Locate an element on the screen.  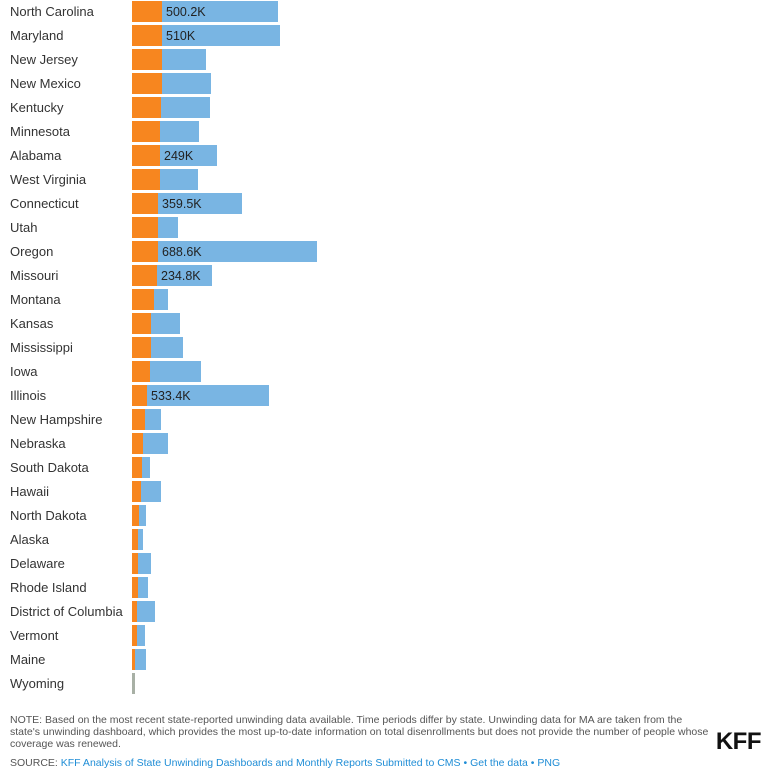
bar-row: West Virginia is located at coordinates (104, 179).